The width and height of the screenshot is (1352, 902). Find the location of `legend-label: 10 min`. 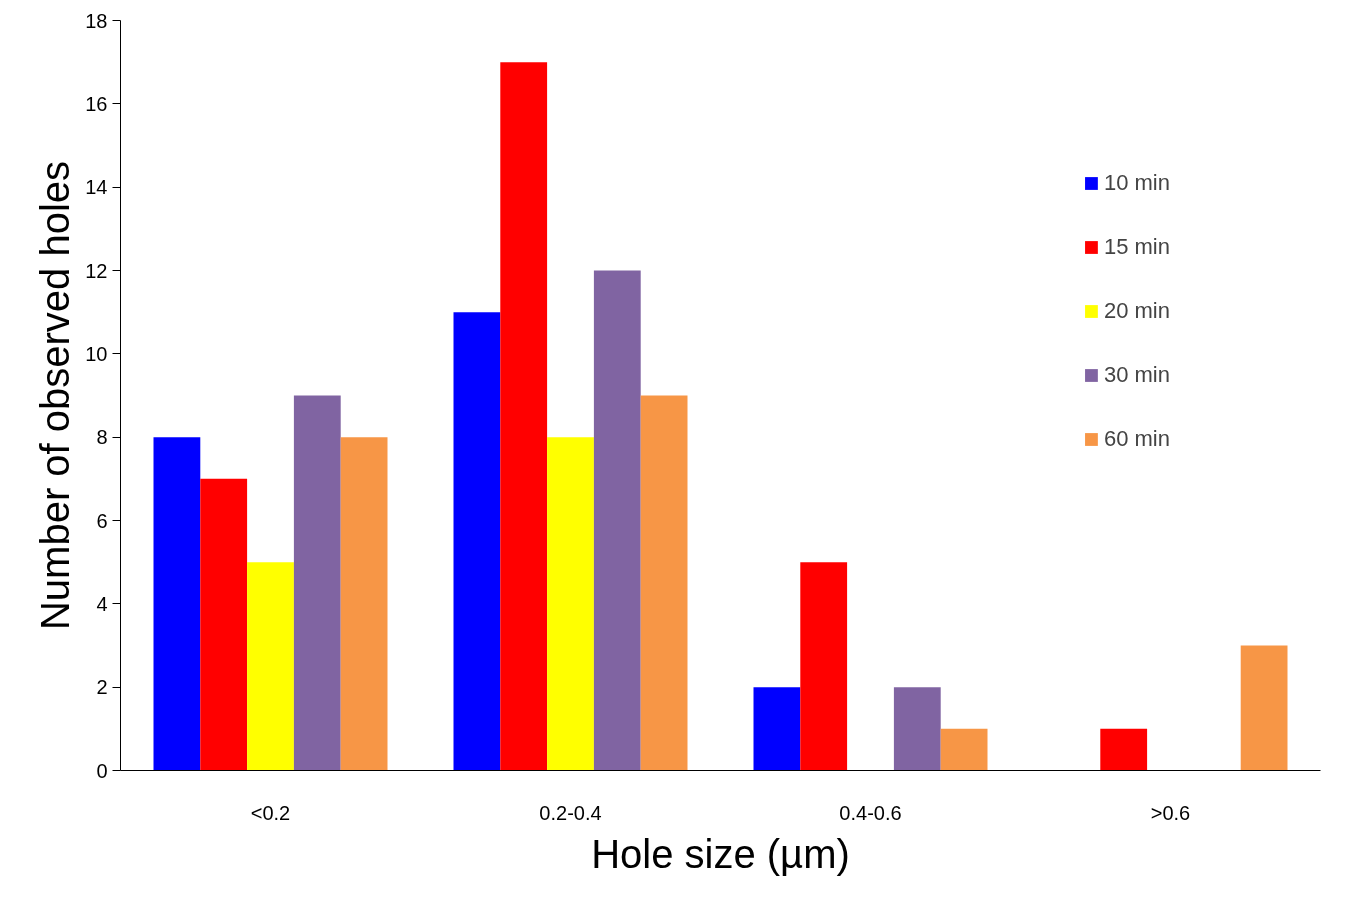

legend-label: 10 min is located at coordinates (1136, 183).